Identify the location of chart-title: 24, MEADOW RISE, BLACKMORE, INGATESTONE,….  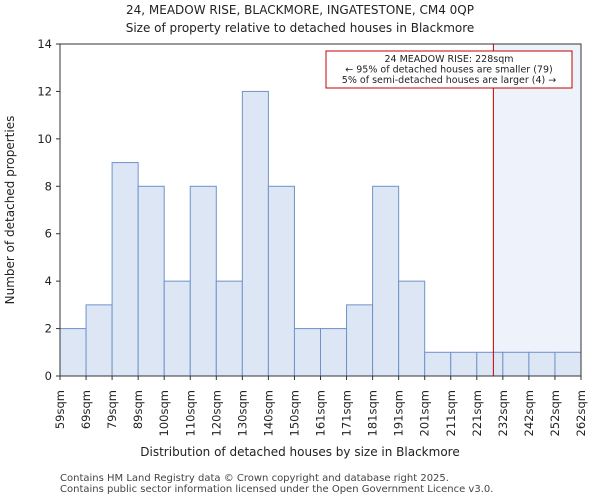
(300, 10).